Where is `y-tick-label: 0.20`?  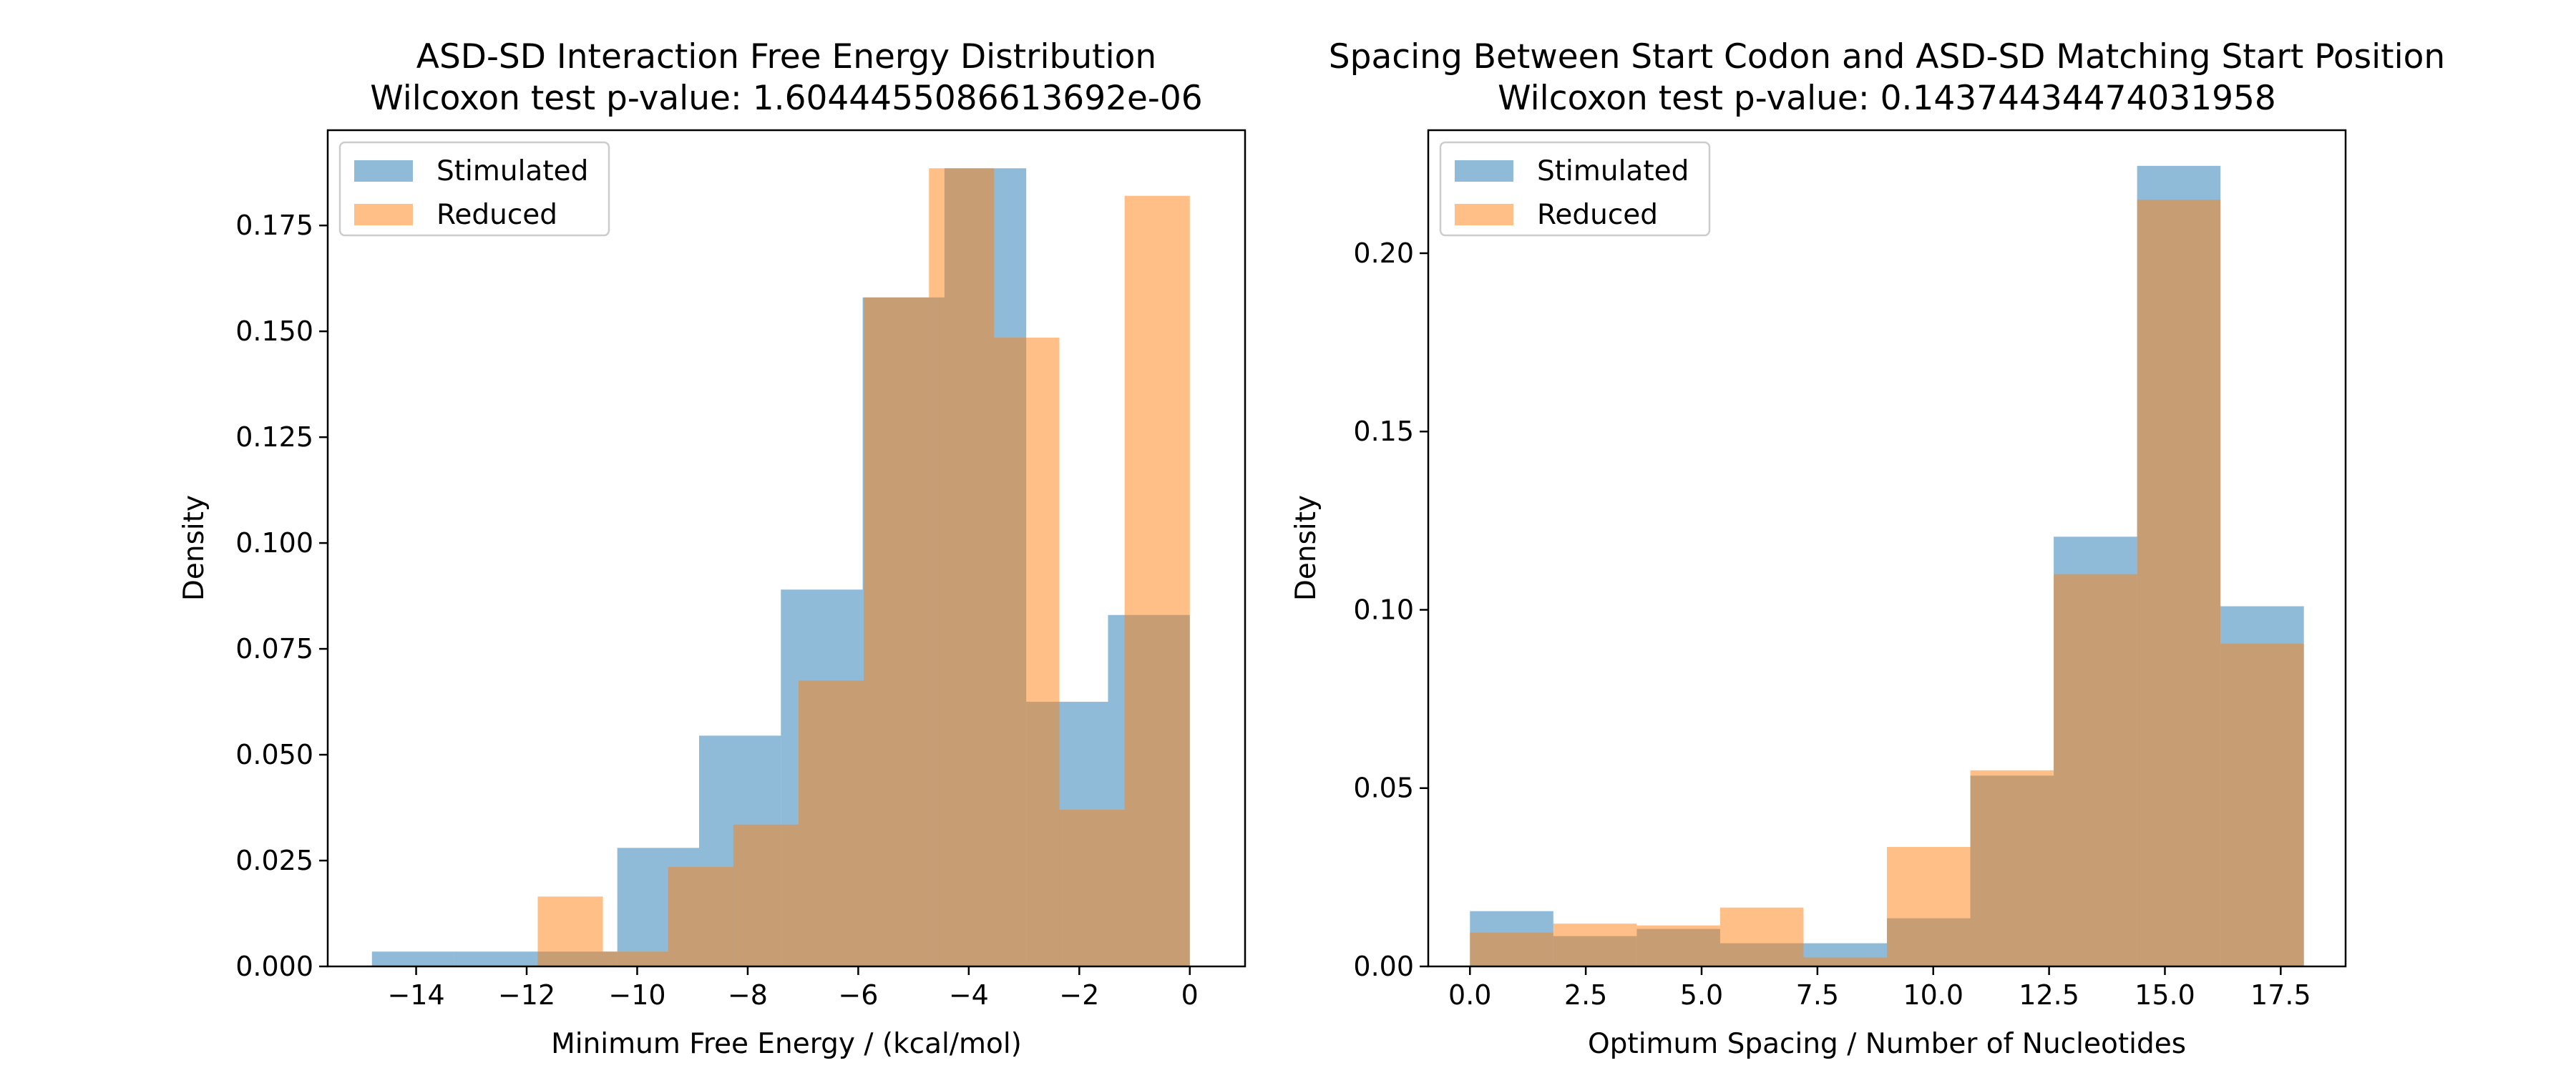
y-tick-label: 0.20 is located at coordinates (1383, 253).